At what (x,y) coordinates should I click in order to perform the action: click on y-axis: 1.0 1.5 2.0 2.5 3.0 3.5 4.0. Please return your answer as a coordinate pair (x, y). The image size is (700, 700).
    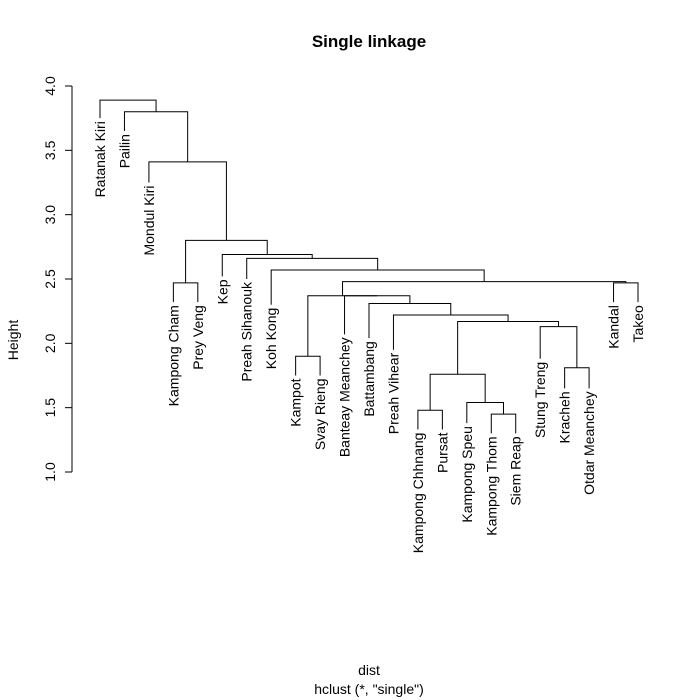
    Looking at the image, I should click on (57, 279).